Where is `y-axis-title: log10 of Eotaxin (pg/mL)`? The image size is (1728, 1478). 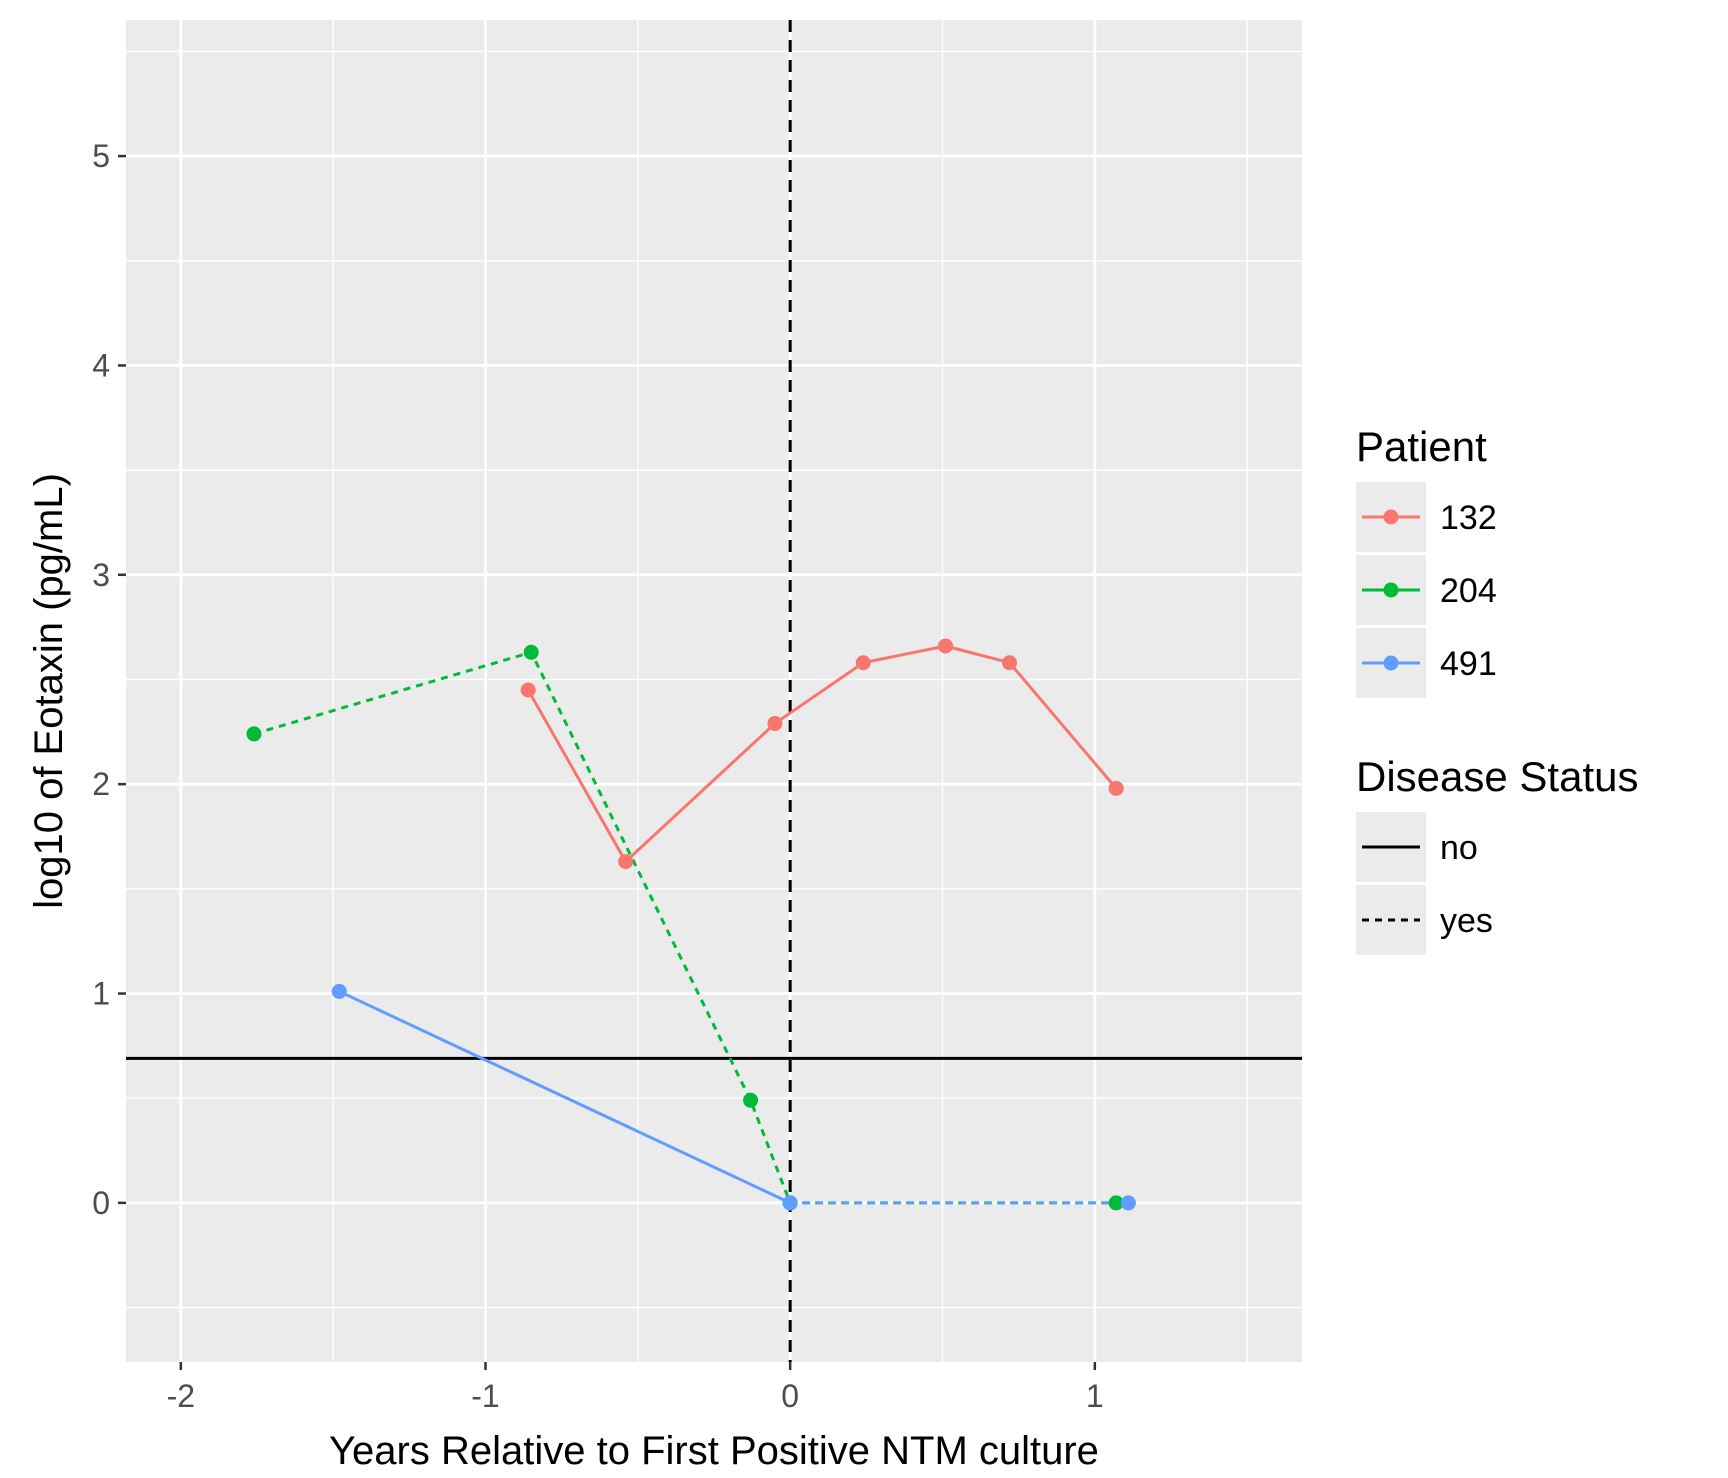 y-axis-title: log10 of Eotaxin (pg/mL) is located at coordinates (49, 691).